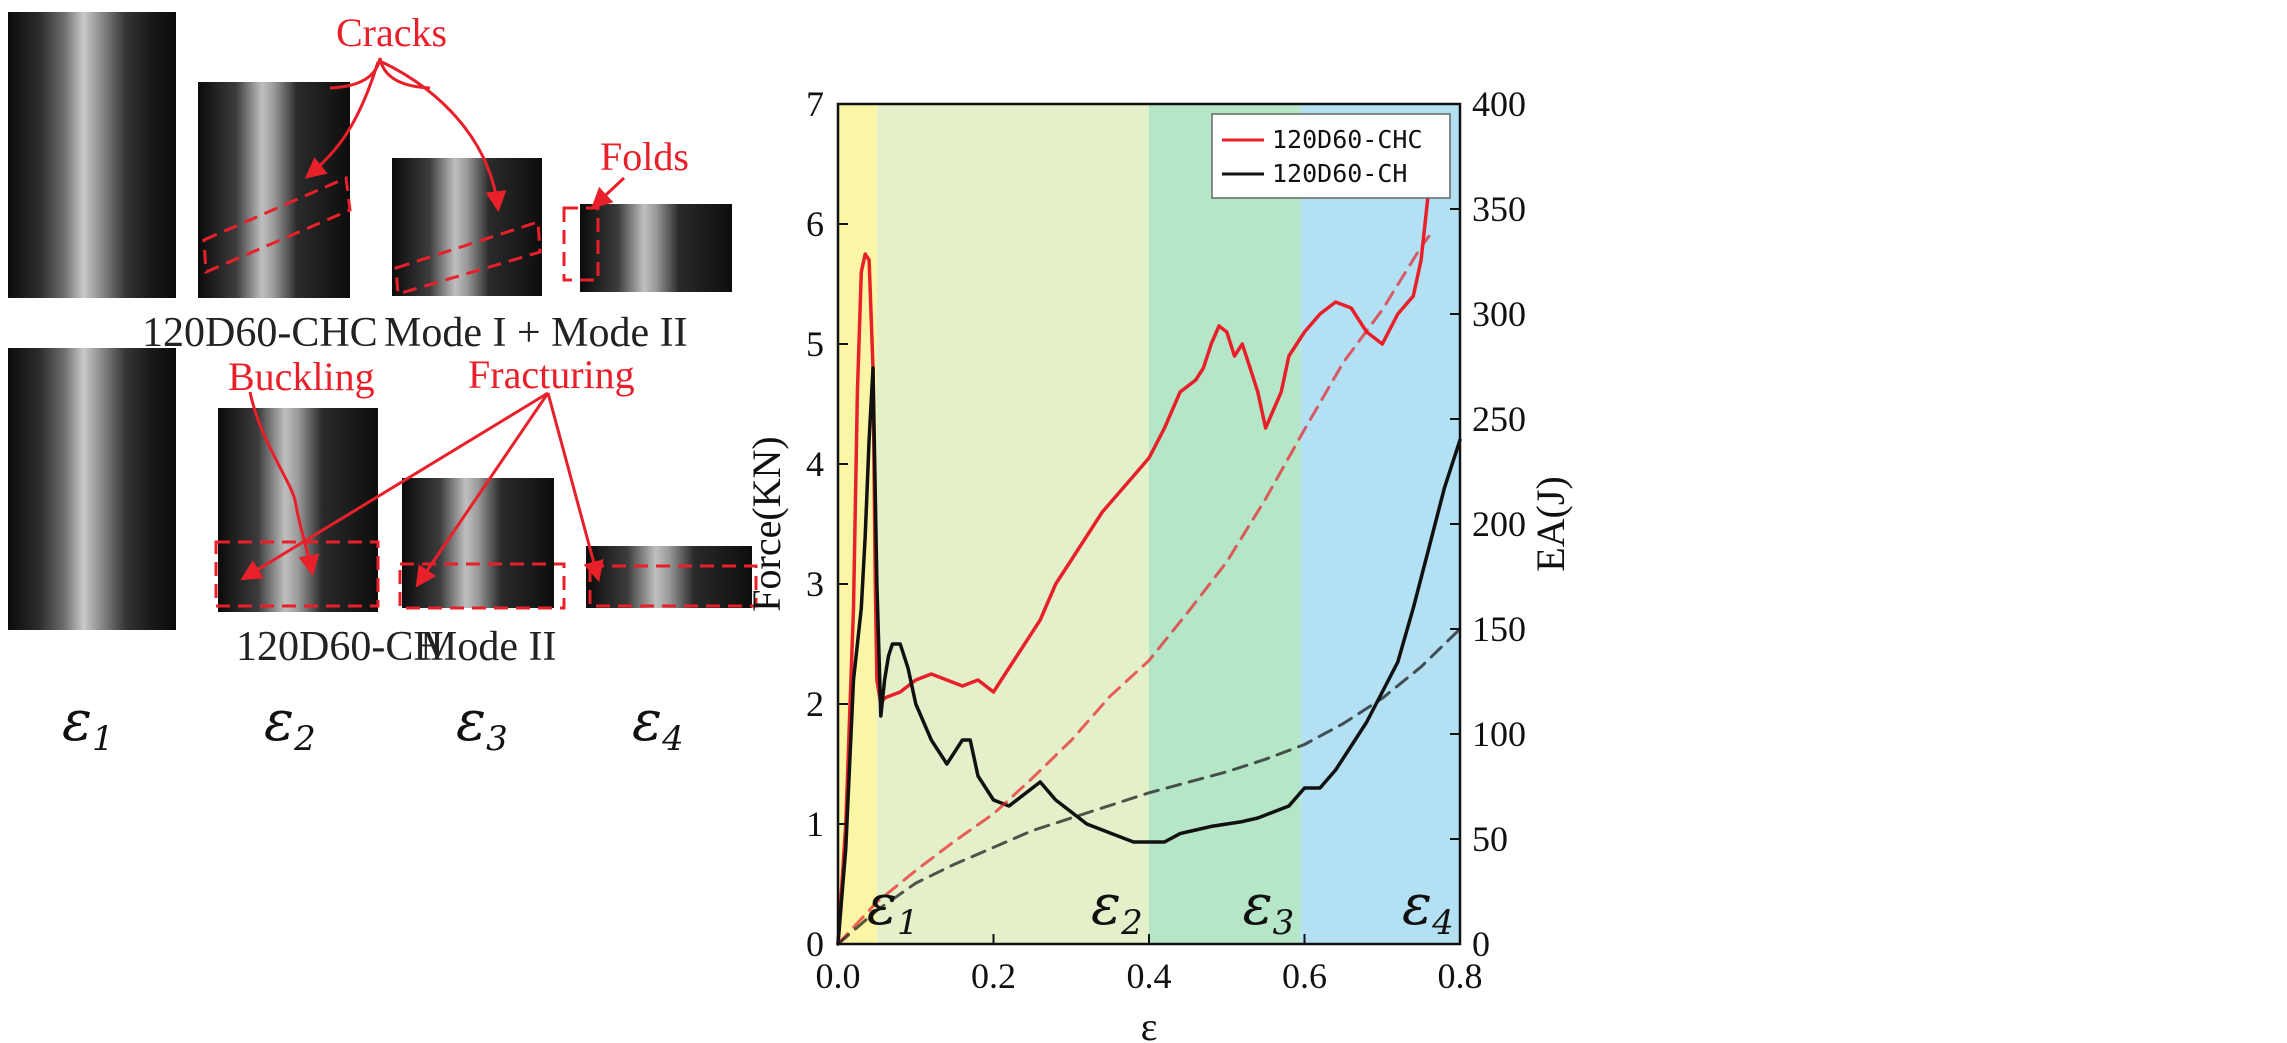 Image resolution: width=2287 pixels, height=1043 pixels. Describe the element at coordinates (815, 704) in the screenshot. I see `y-tick-label-left: 2` at that location.